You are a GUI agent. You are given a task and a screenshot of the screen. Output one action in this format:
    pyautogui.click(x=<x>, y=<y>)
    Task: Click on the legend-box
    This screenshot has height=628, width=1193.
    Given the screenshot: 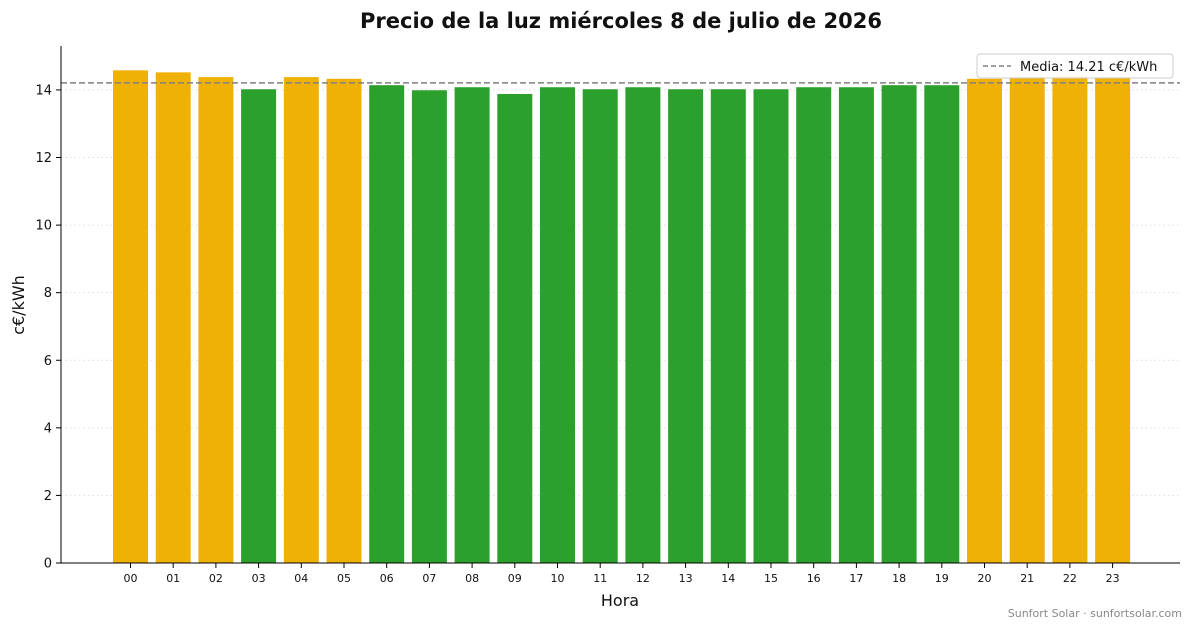 What is the action you would take?
    pyautogui.click(x=1075, y=66)
    